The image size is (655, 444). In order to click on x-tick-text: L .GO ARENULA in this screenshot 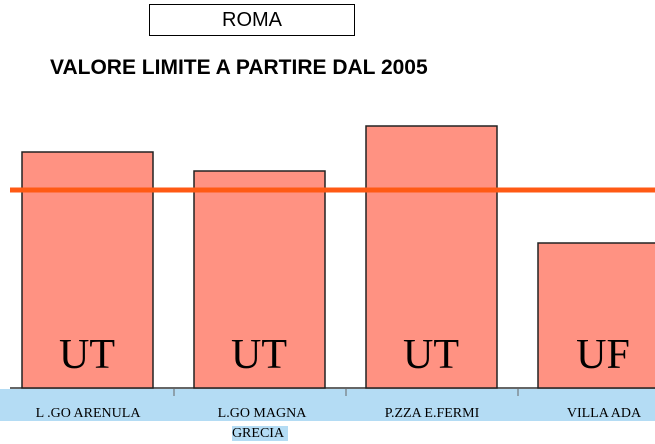, I will do `click(88, 413)`.